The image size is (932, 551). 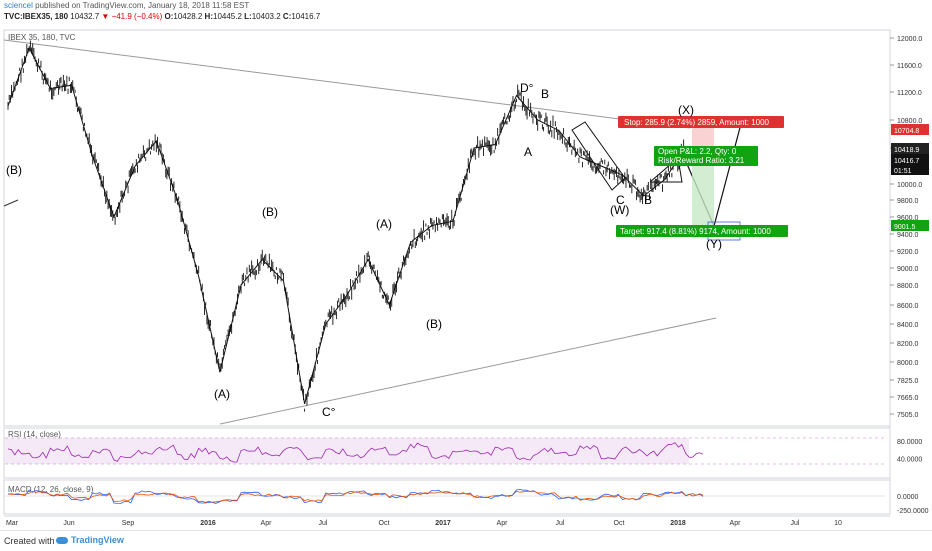 What do you see at coordinates (598, 156) in the screenshot?
I see `channel-pattern` at bounding box center [598, 156].